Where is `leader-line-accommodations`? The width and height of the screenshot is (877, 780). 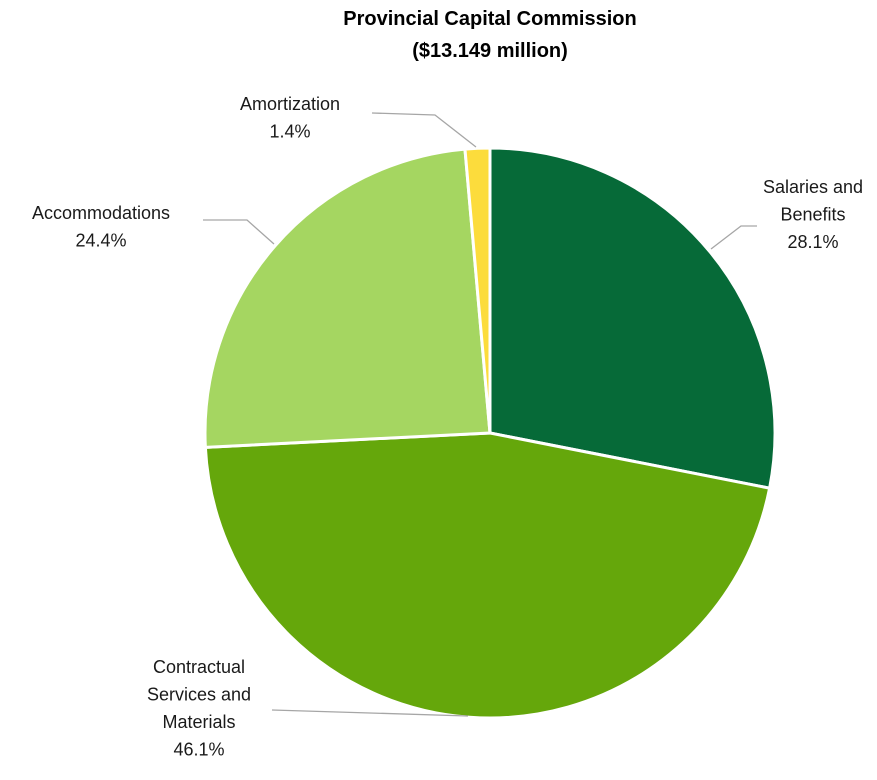
leader-line-accommodations is located at coordinates (239, 232).